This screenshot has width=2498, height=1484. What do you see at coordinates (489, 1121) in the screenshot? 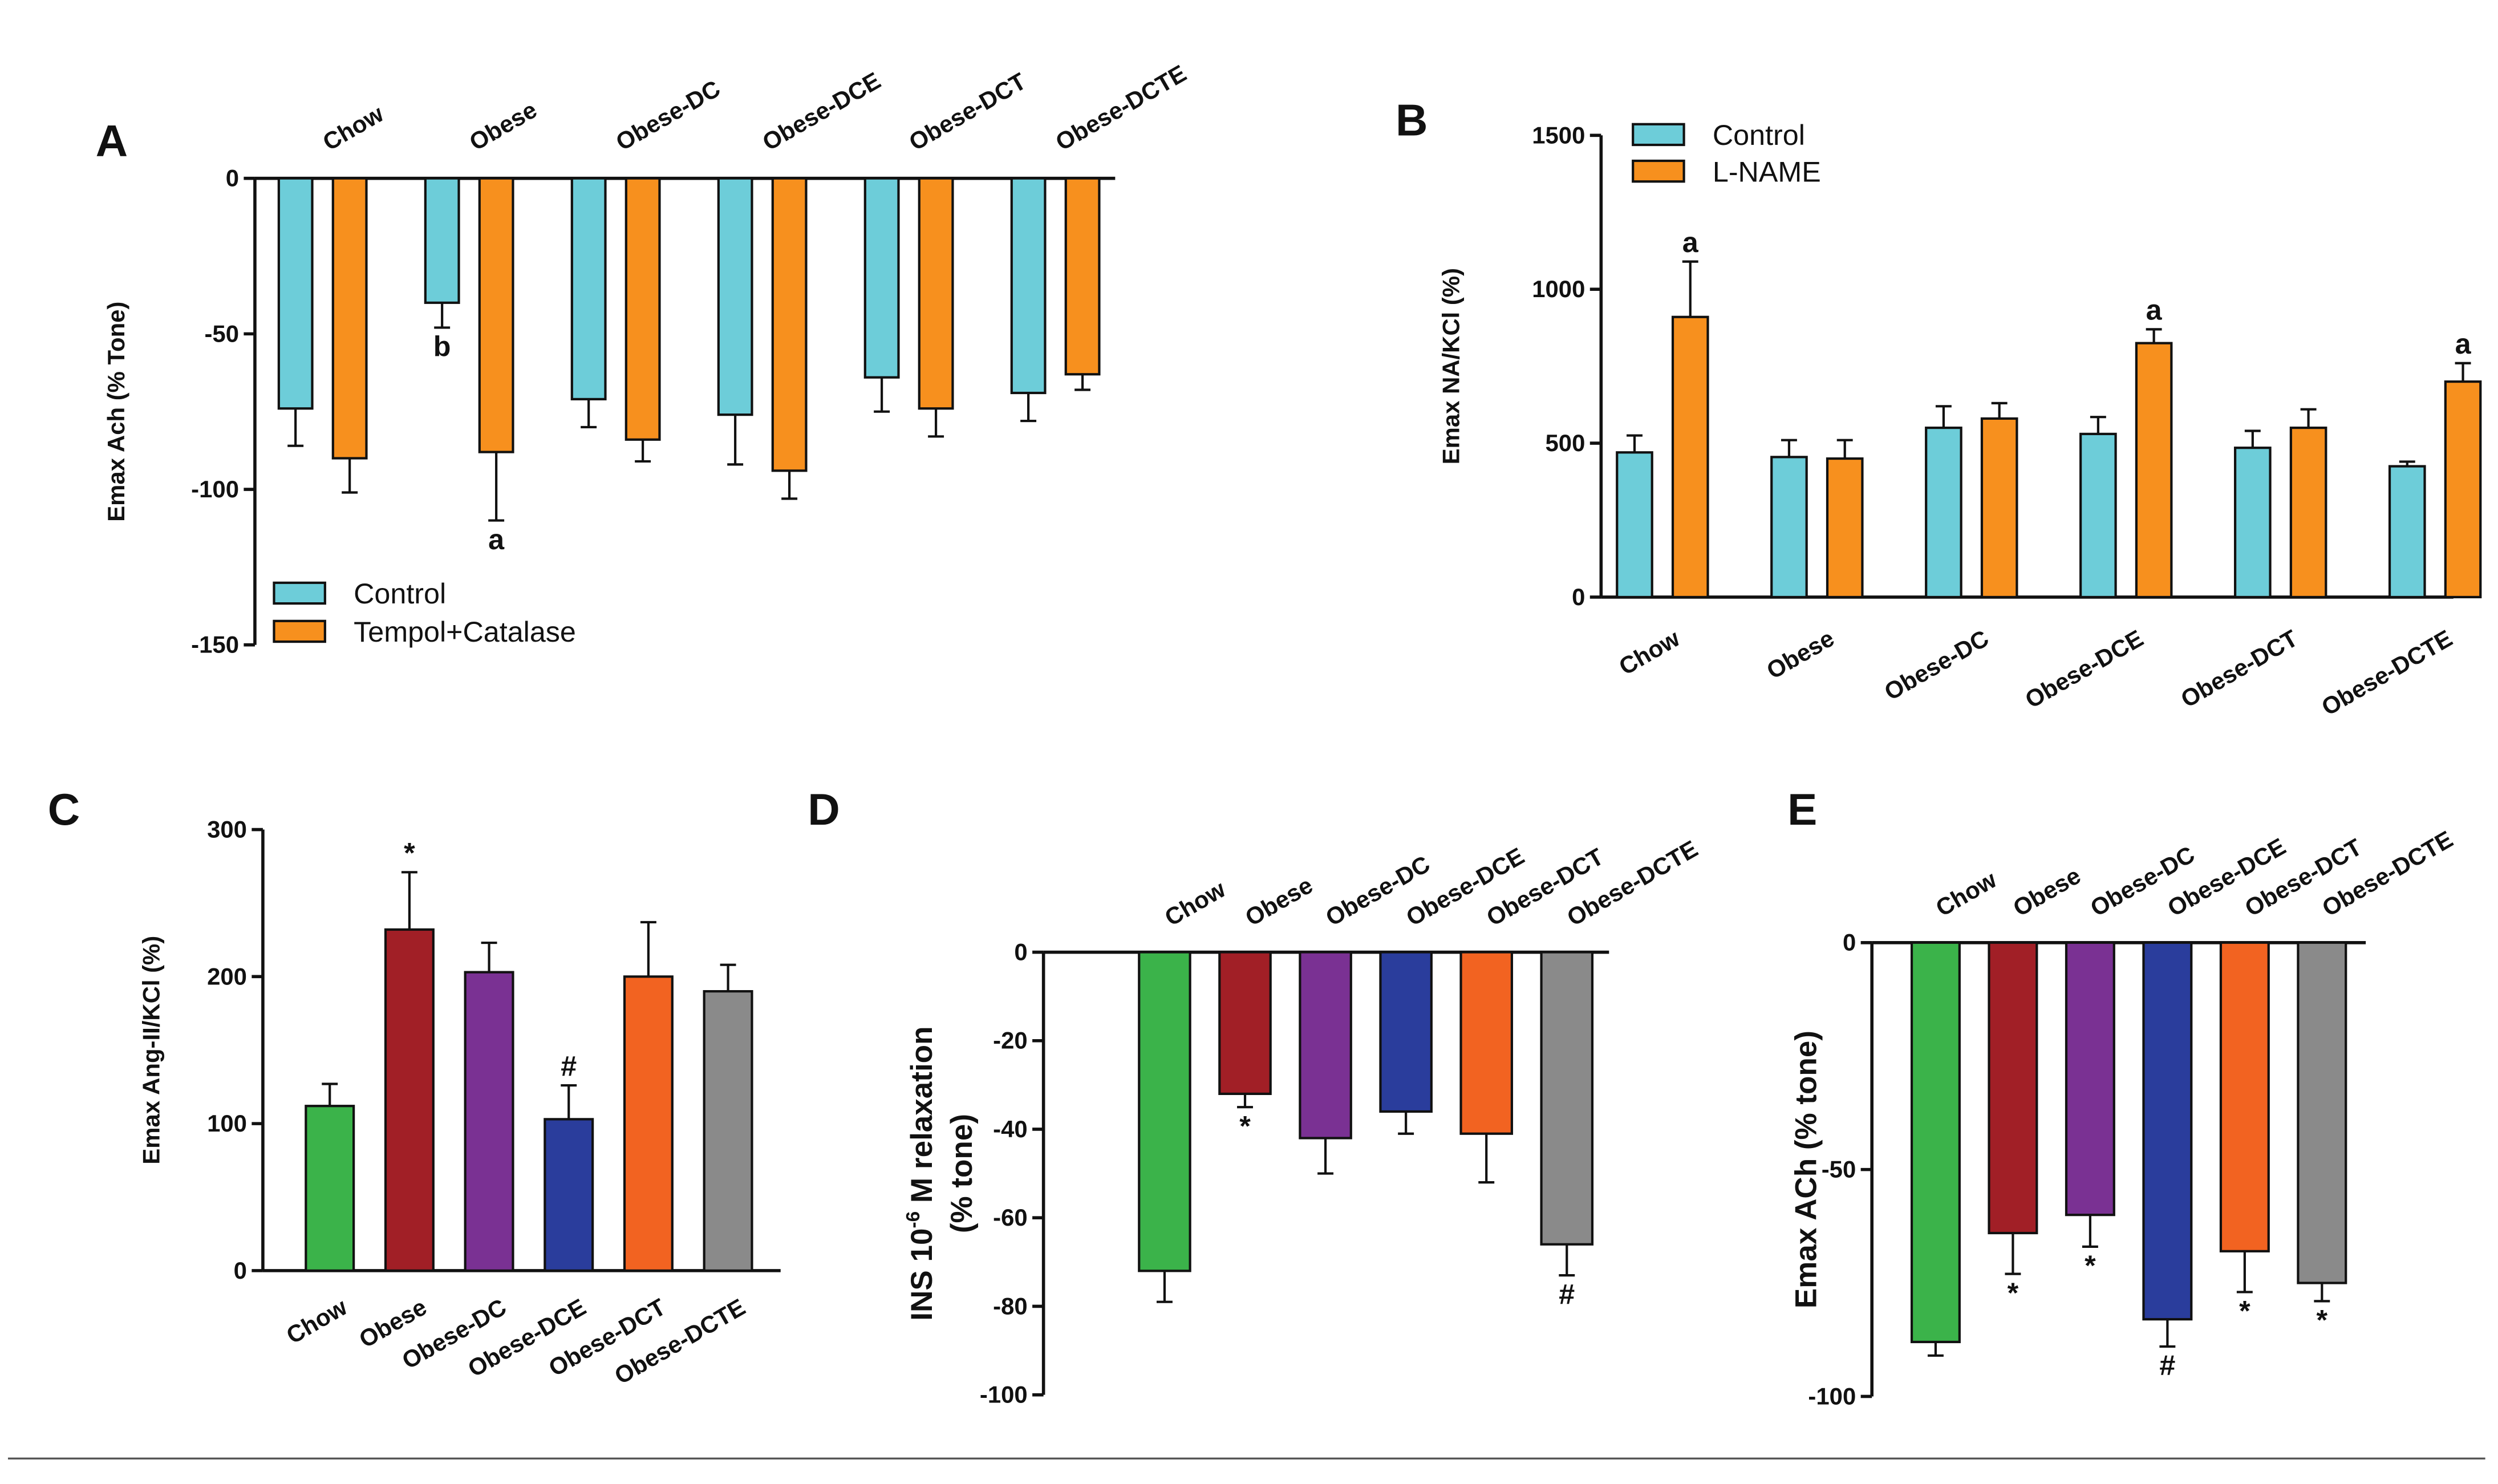
I see `bar-obese-dc` at bounding box center [489, 1121].